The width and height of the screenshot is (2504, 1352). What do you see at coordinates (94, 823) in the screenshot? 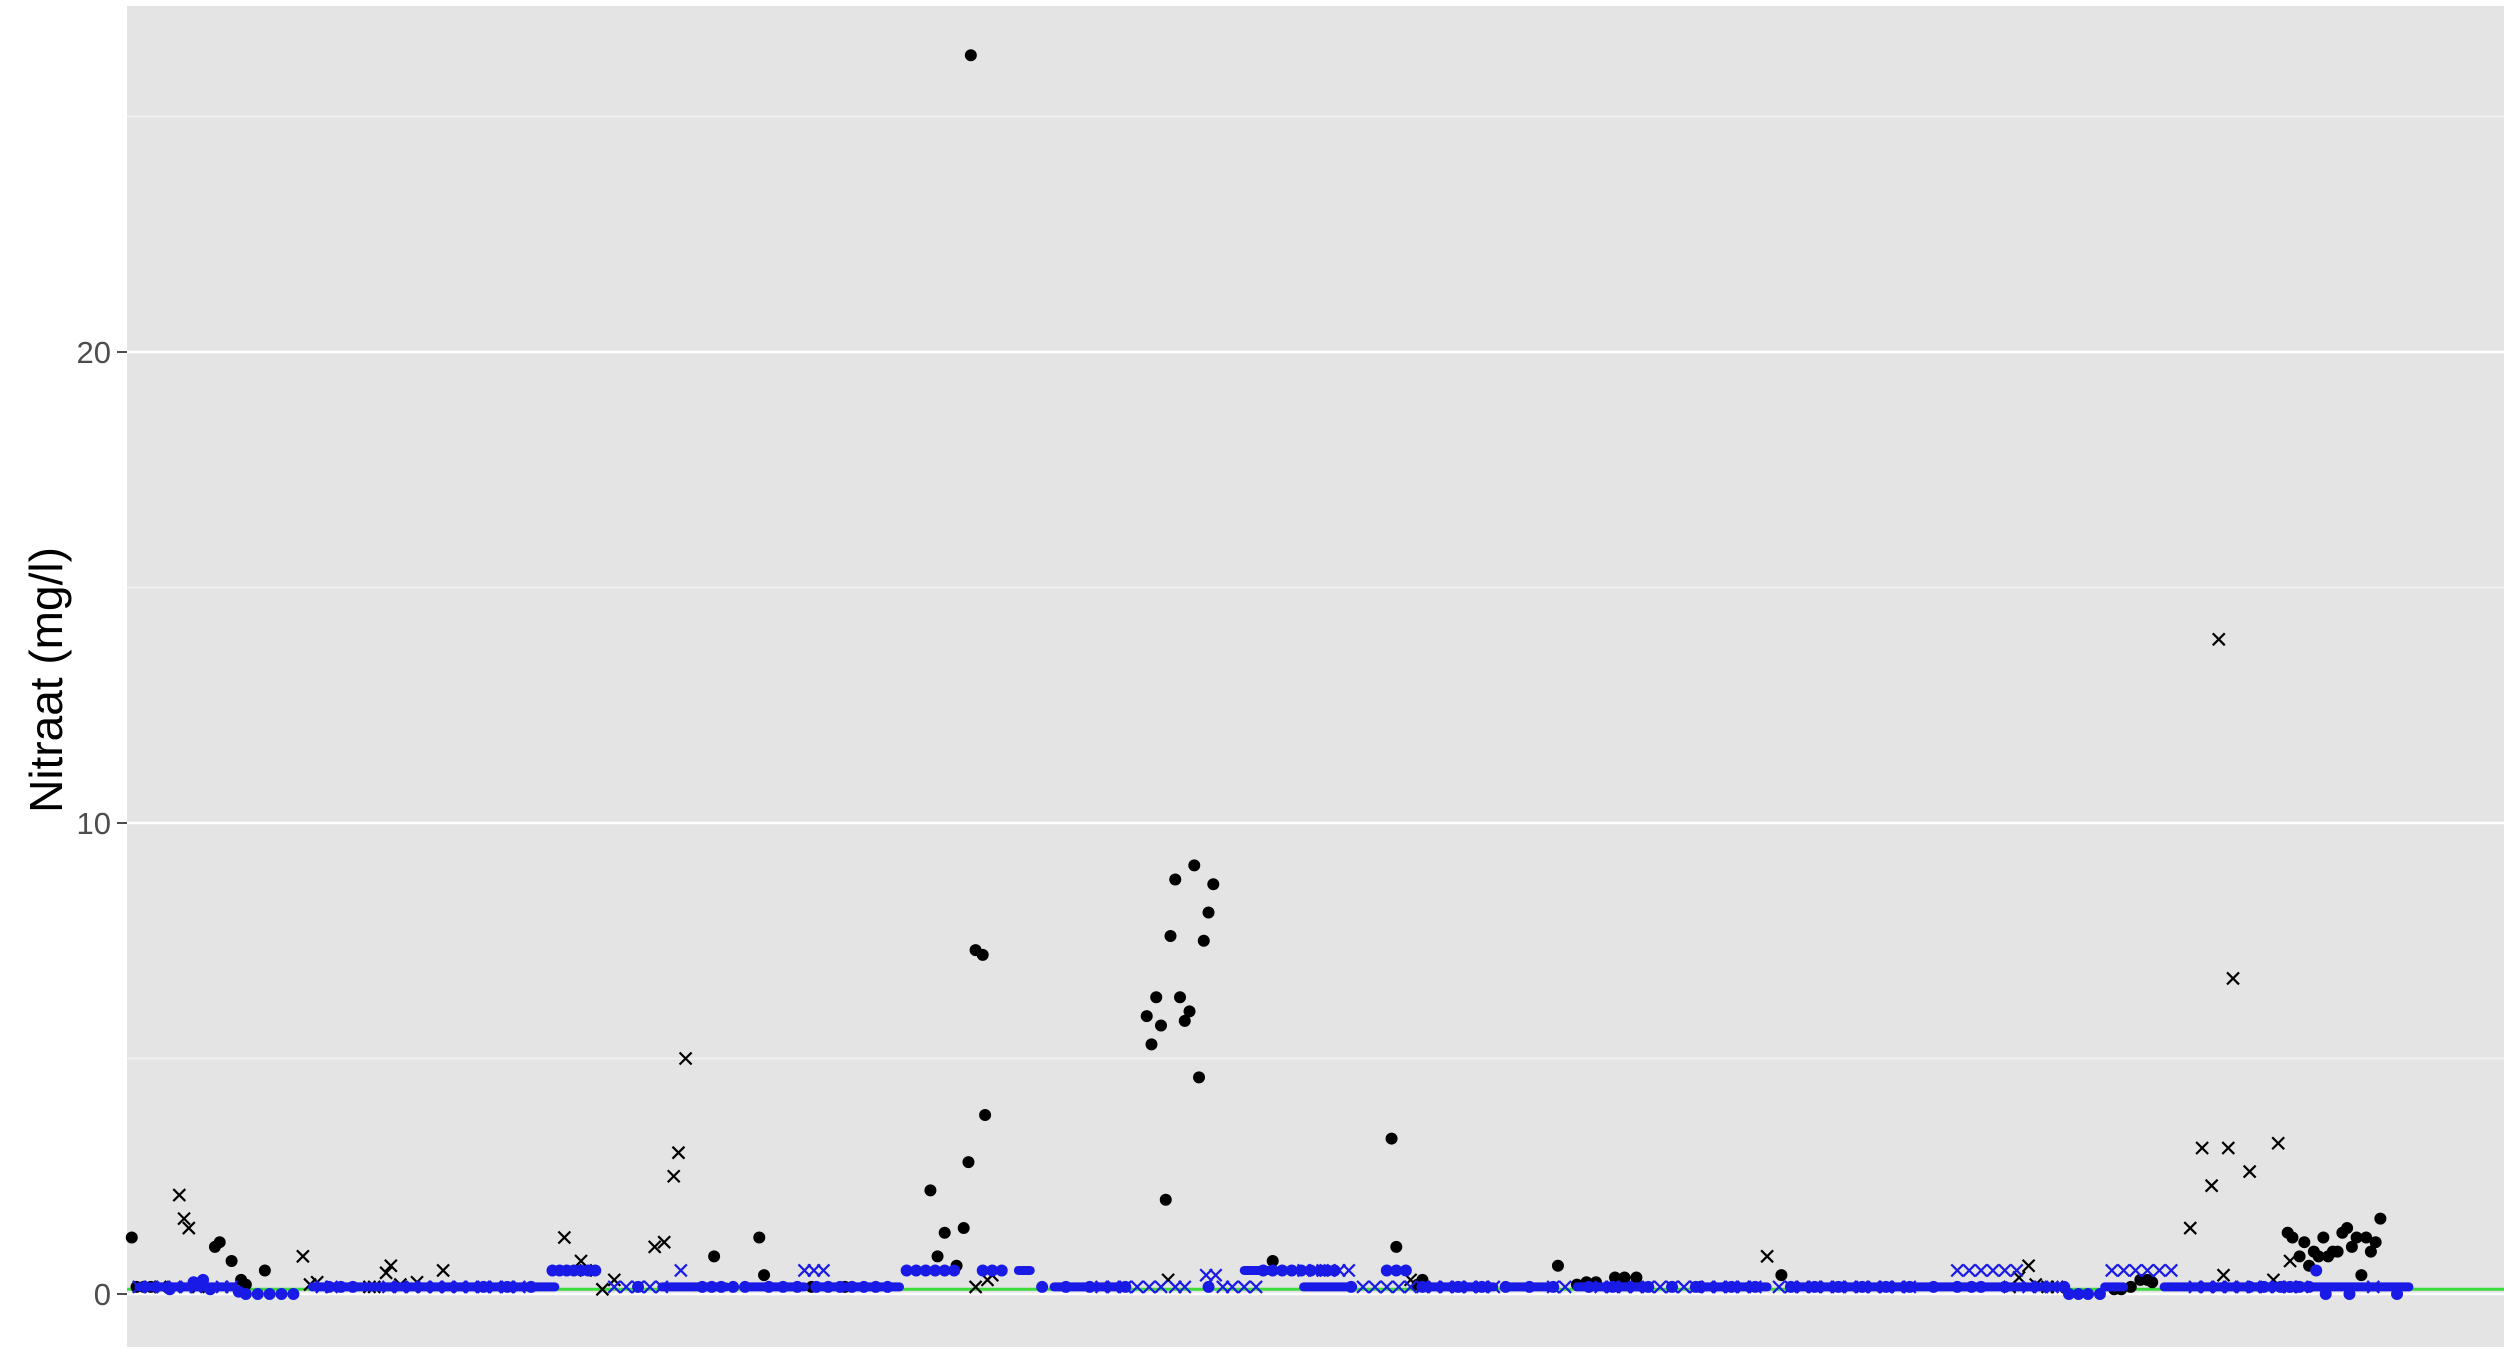
I see `y-tick-label: 10` at bounding box center [94, 823].